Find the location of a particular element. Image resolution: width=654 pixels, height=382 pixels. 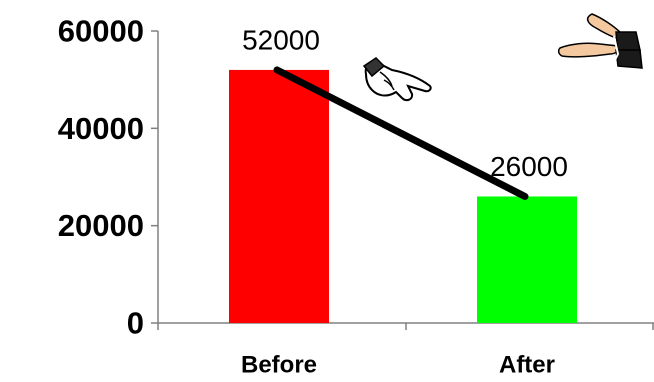

bar-after is located at coordinates (527, 259).